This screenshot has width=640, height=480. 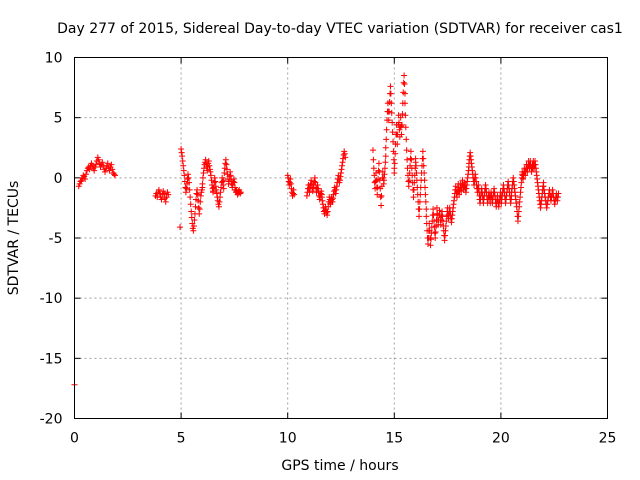 What do you see at coordinates (14, 238) in the screenshot?
I see `y-axis-label: SDTVAR / TECUs` at bounding box center [14, 238].